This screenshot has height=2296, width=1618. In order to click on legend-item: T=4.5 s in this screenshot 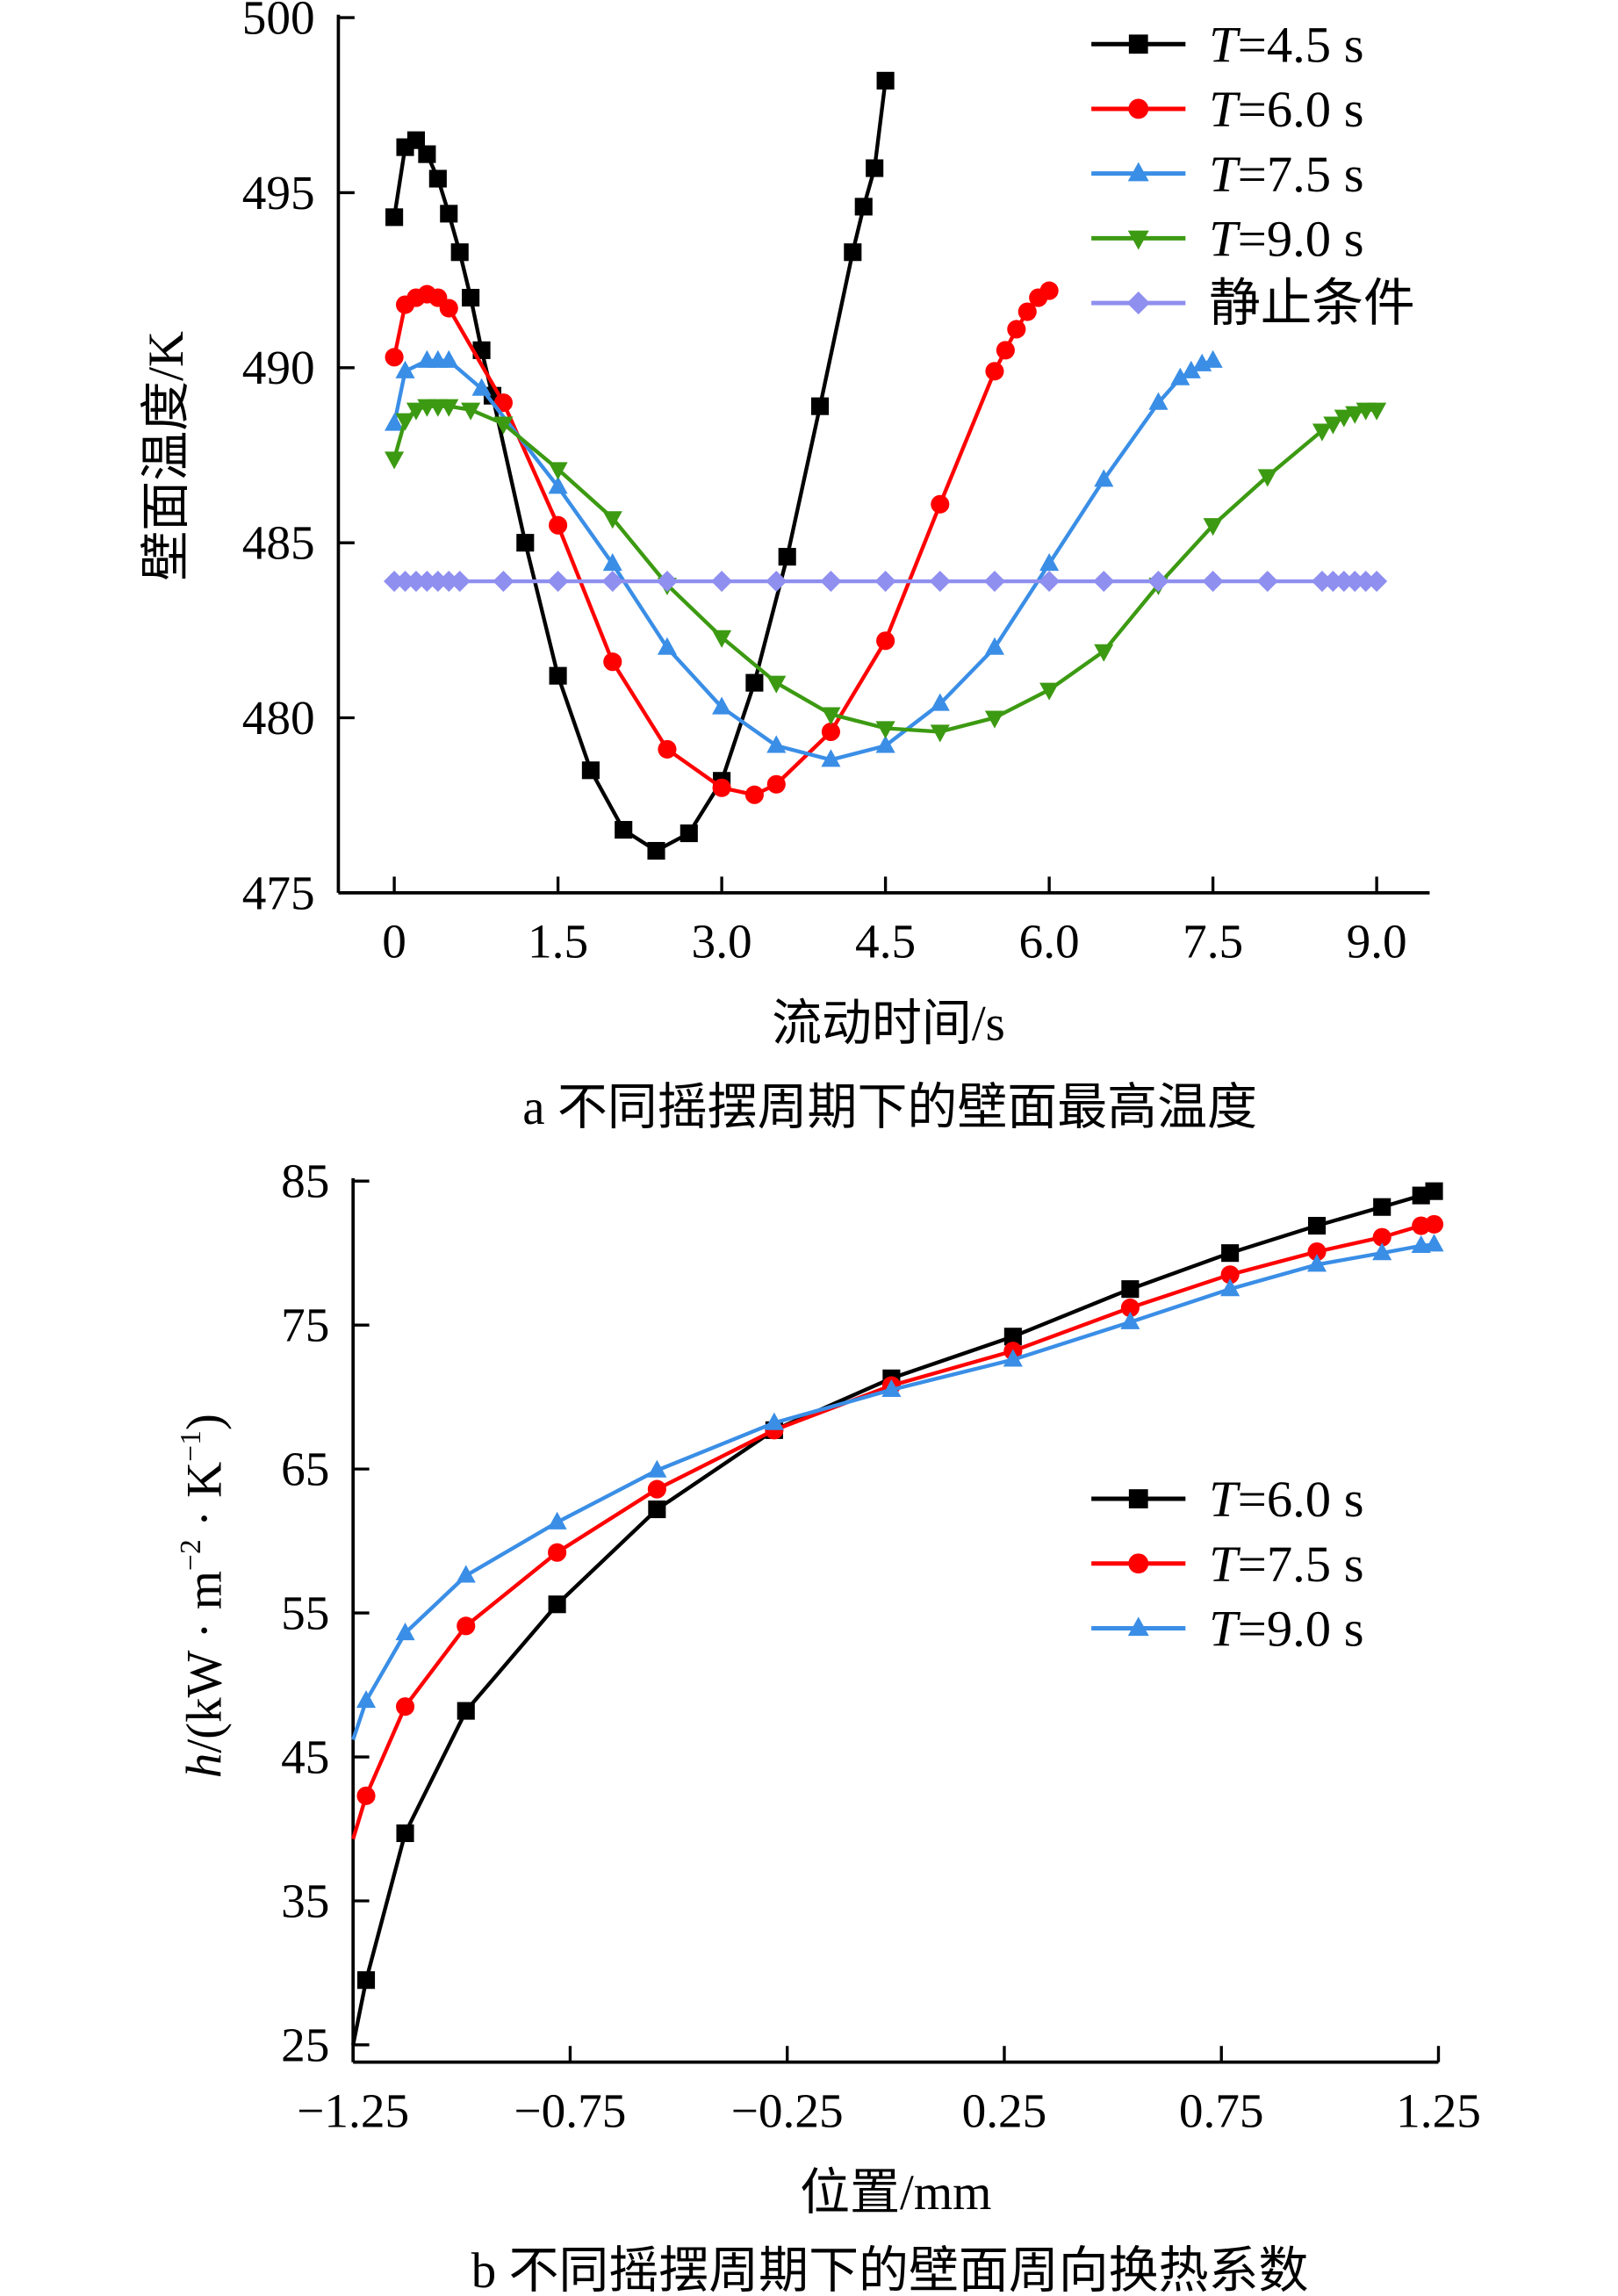, I will do `click(1227, 44)`.